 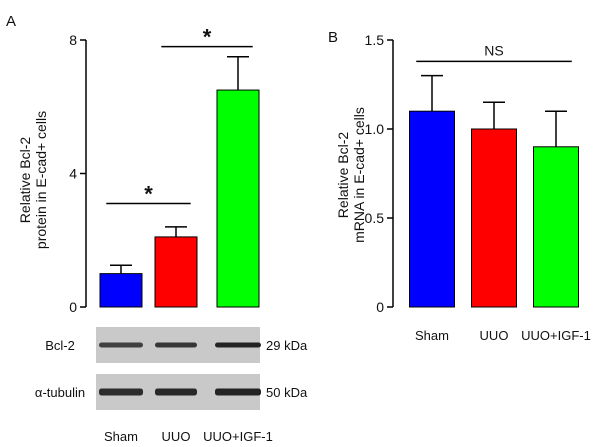 I want to click on blot-size-label: 29 kDa, so click(x=287, y=345).